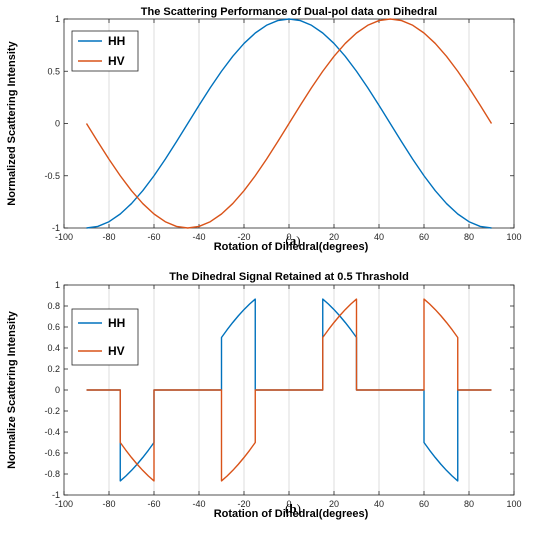  I want to click on y-tick-label: 0.8, so click(53, 306).